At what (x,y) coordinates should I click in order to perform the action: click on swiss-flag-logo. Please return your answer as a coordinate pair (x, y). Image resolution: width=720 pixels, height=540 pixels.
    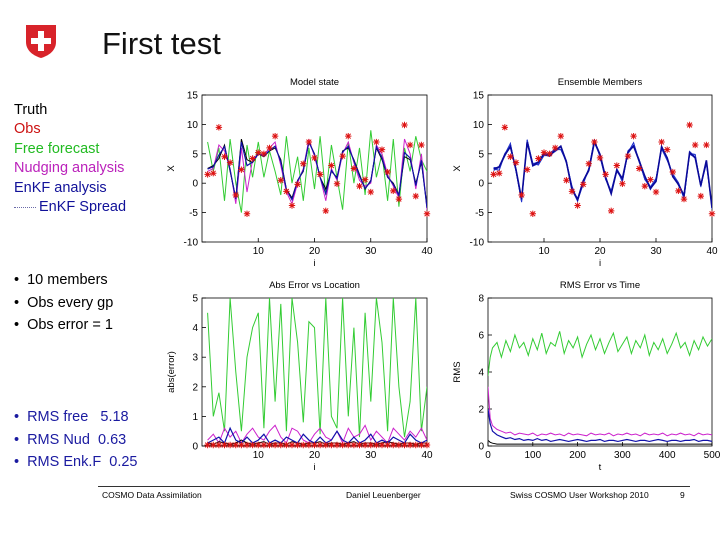
    Looking at the image, I should click on (41, 41).